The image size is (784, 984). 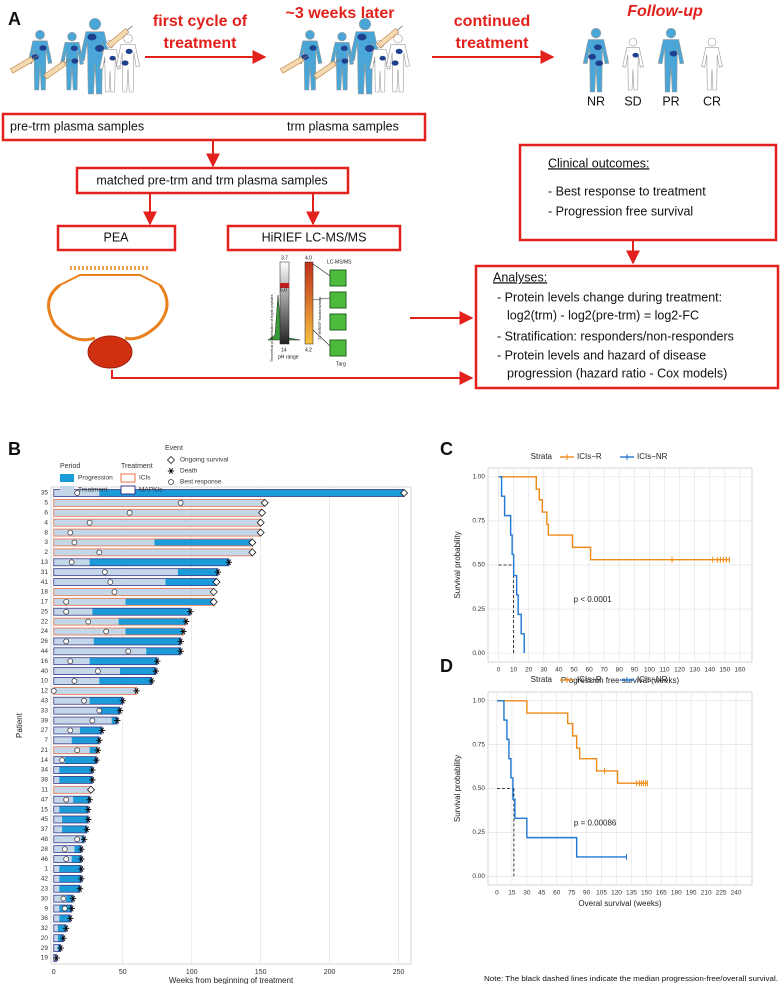 What do you see at coordinates (457, 788) in the screenshot?
I see `y-axis-label: Survival probability` at bounding box center [457, 788].